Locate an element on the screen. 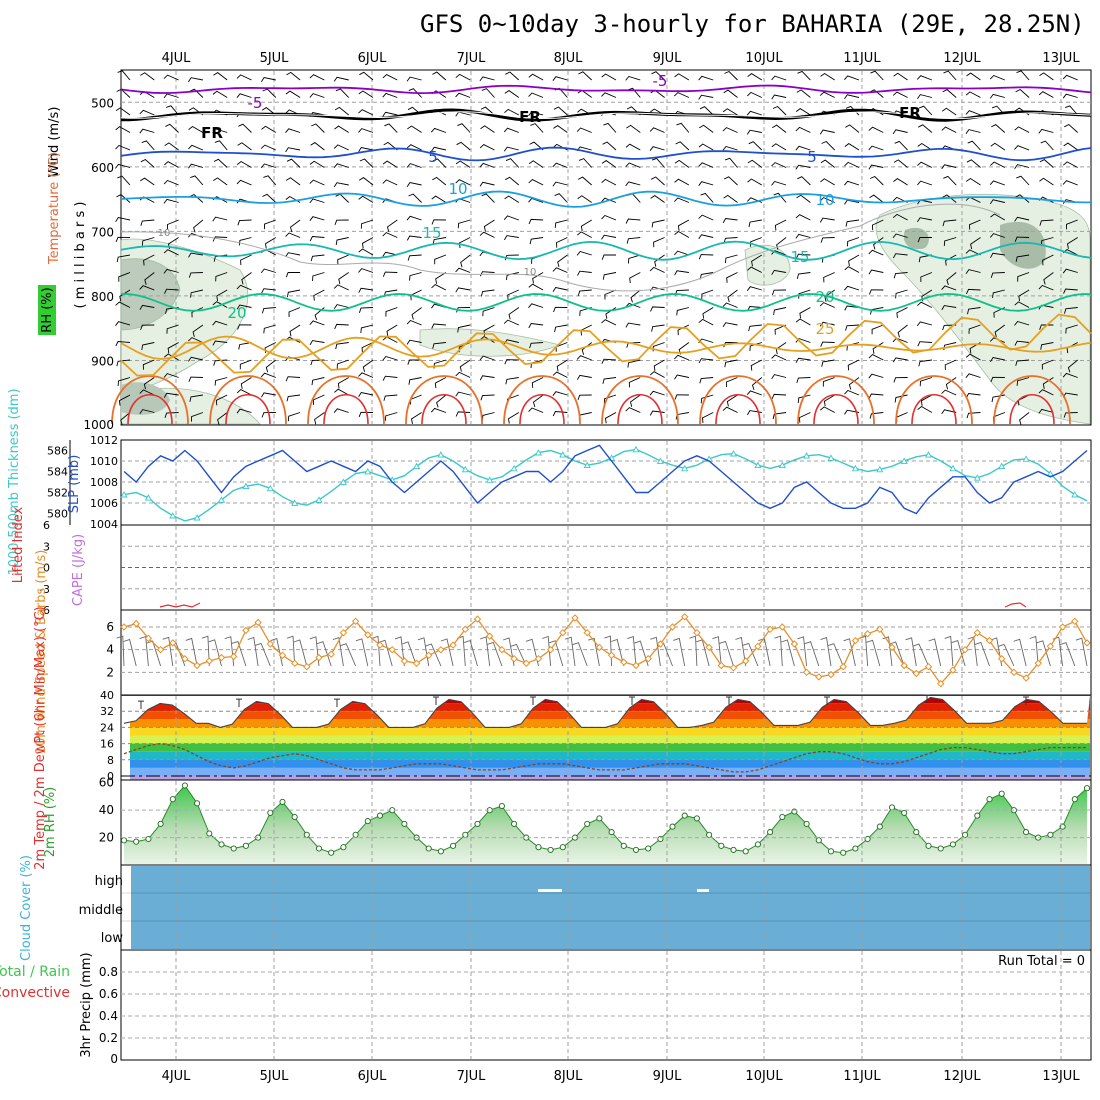  precip-axis-label: 3hr Precip (mm) is located at coordinates (86, 1004).